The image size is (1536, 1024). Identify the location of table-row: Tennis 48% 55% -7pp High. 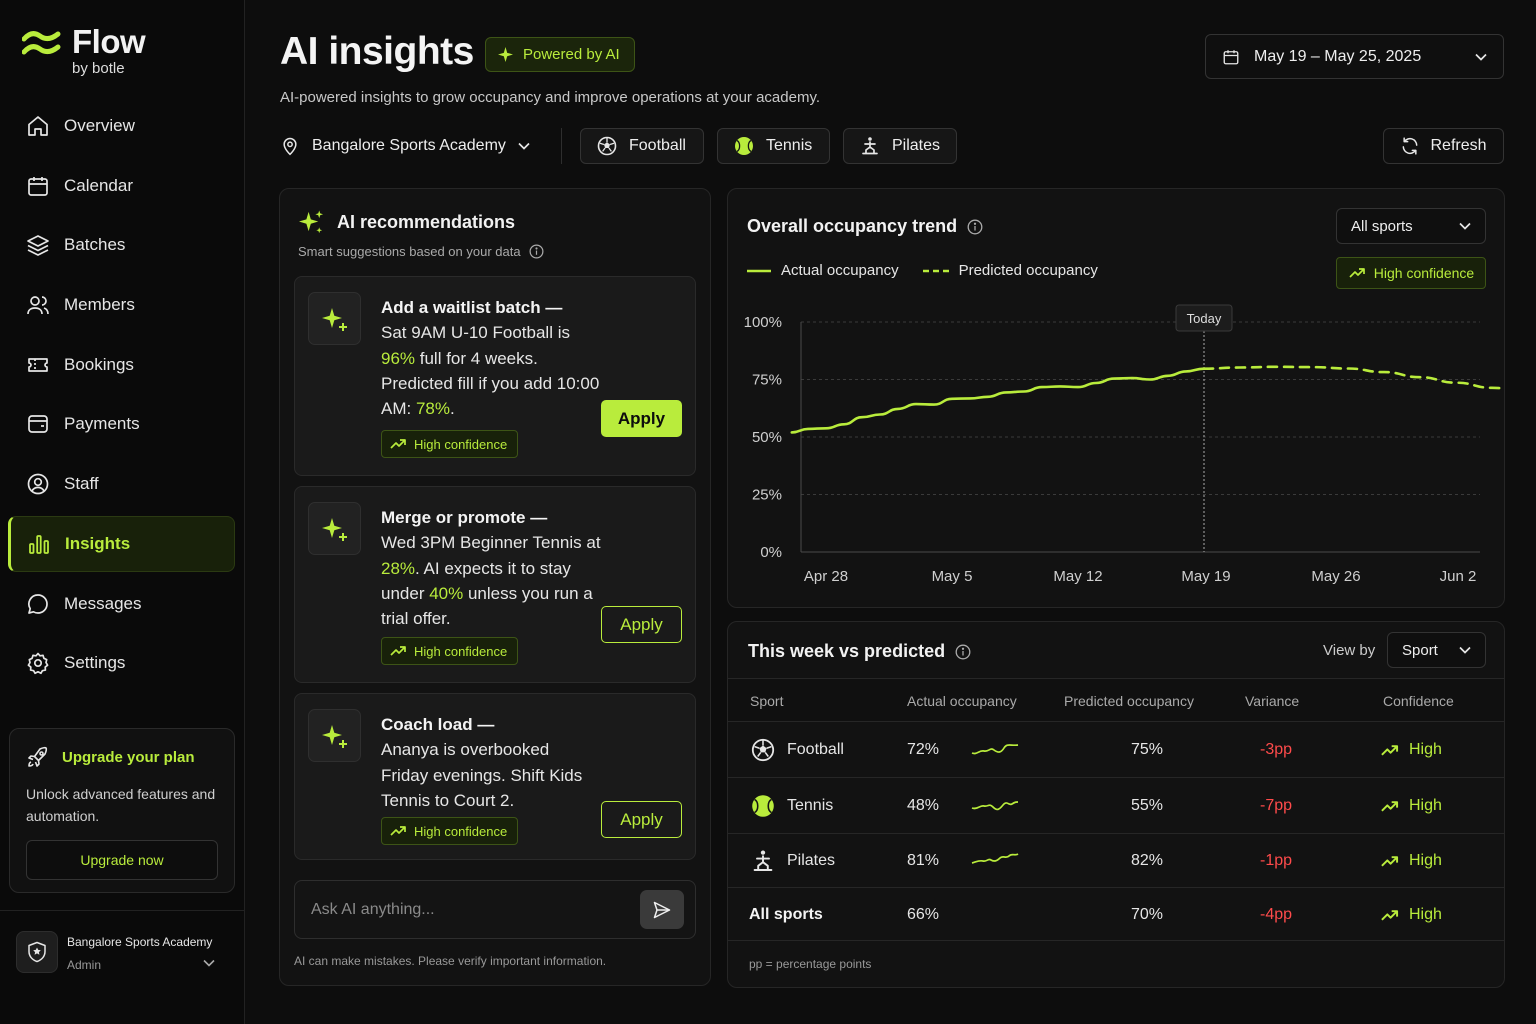
(1116, 806).